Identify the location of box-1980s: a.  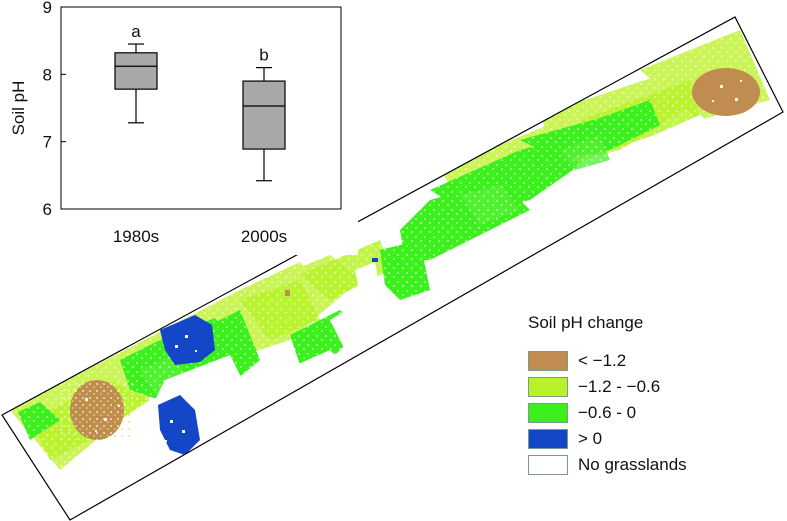
(136, 73).